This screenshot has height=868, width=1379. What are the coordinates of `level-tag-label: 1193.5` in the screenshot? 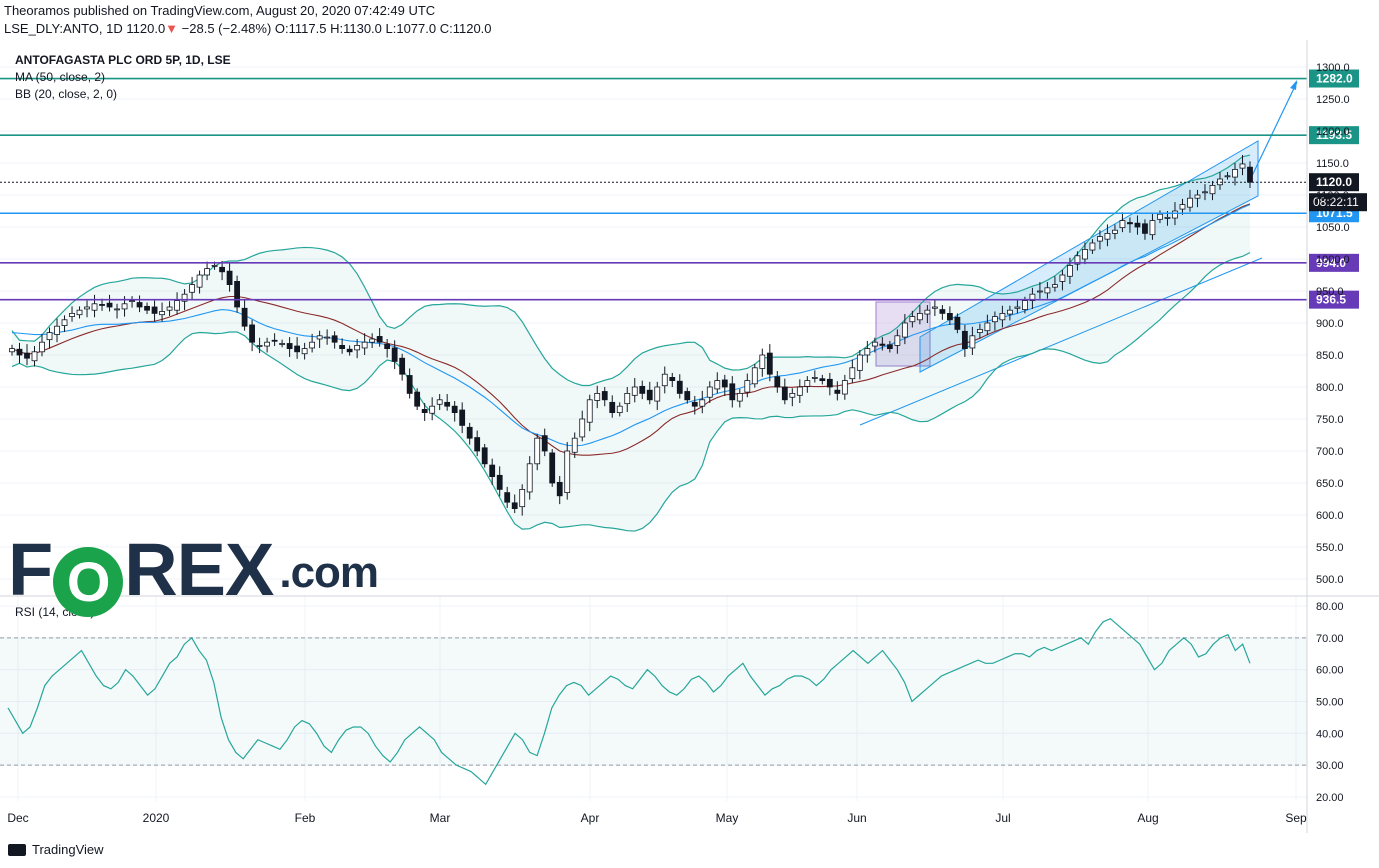 It's located at (1334, 135).